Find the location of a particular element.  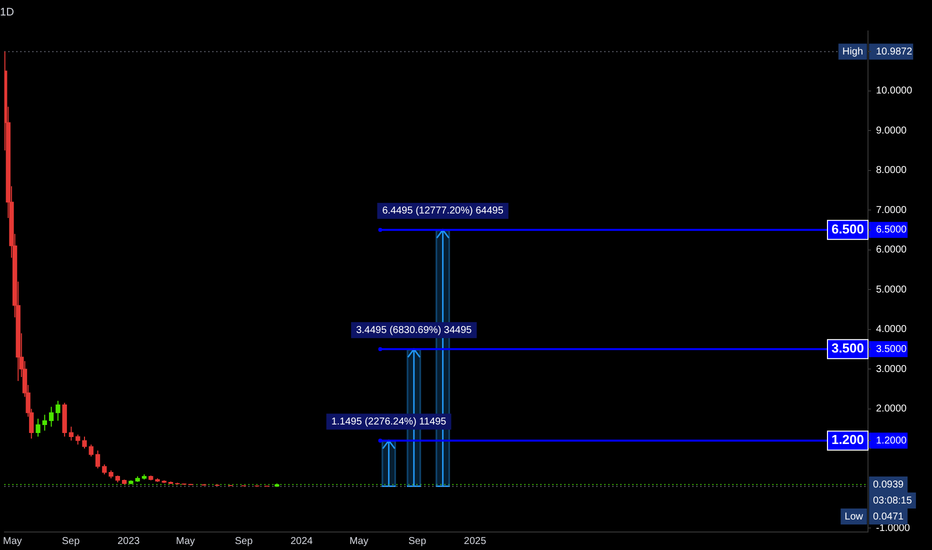

y-tick-label: 9.0000 is located at coordinates (892, 130).